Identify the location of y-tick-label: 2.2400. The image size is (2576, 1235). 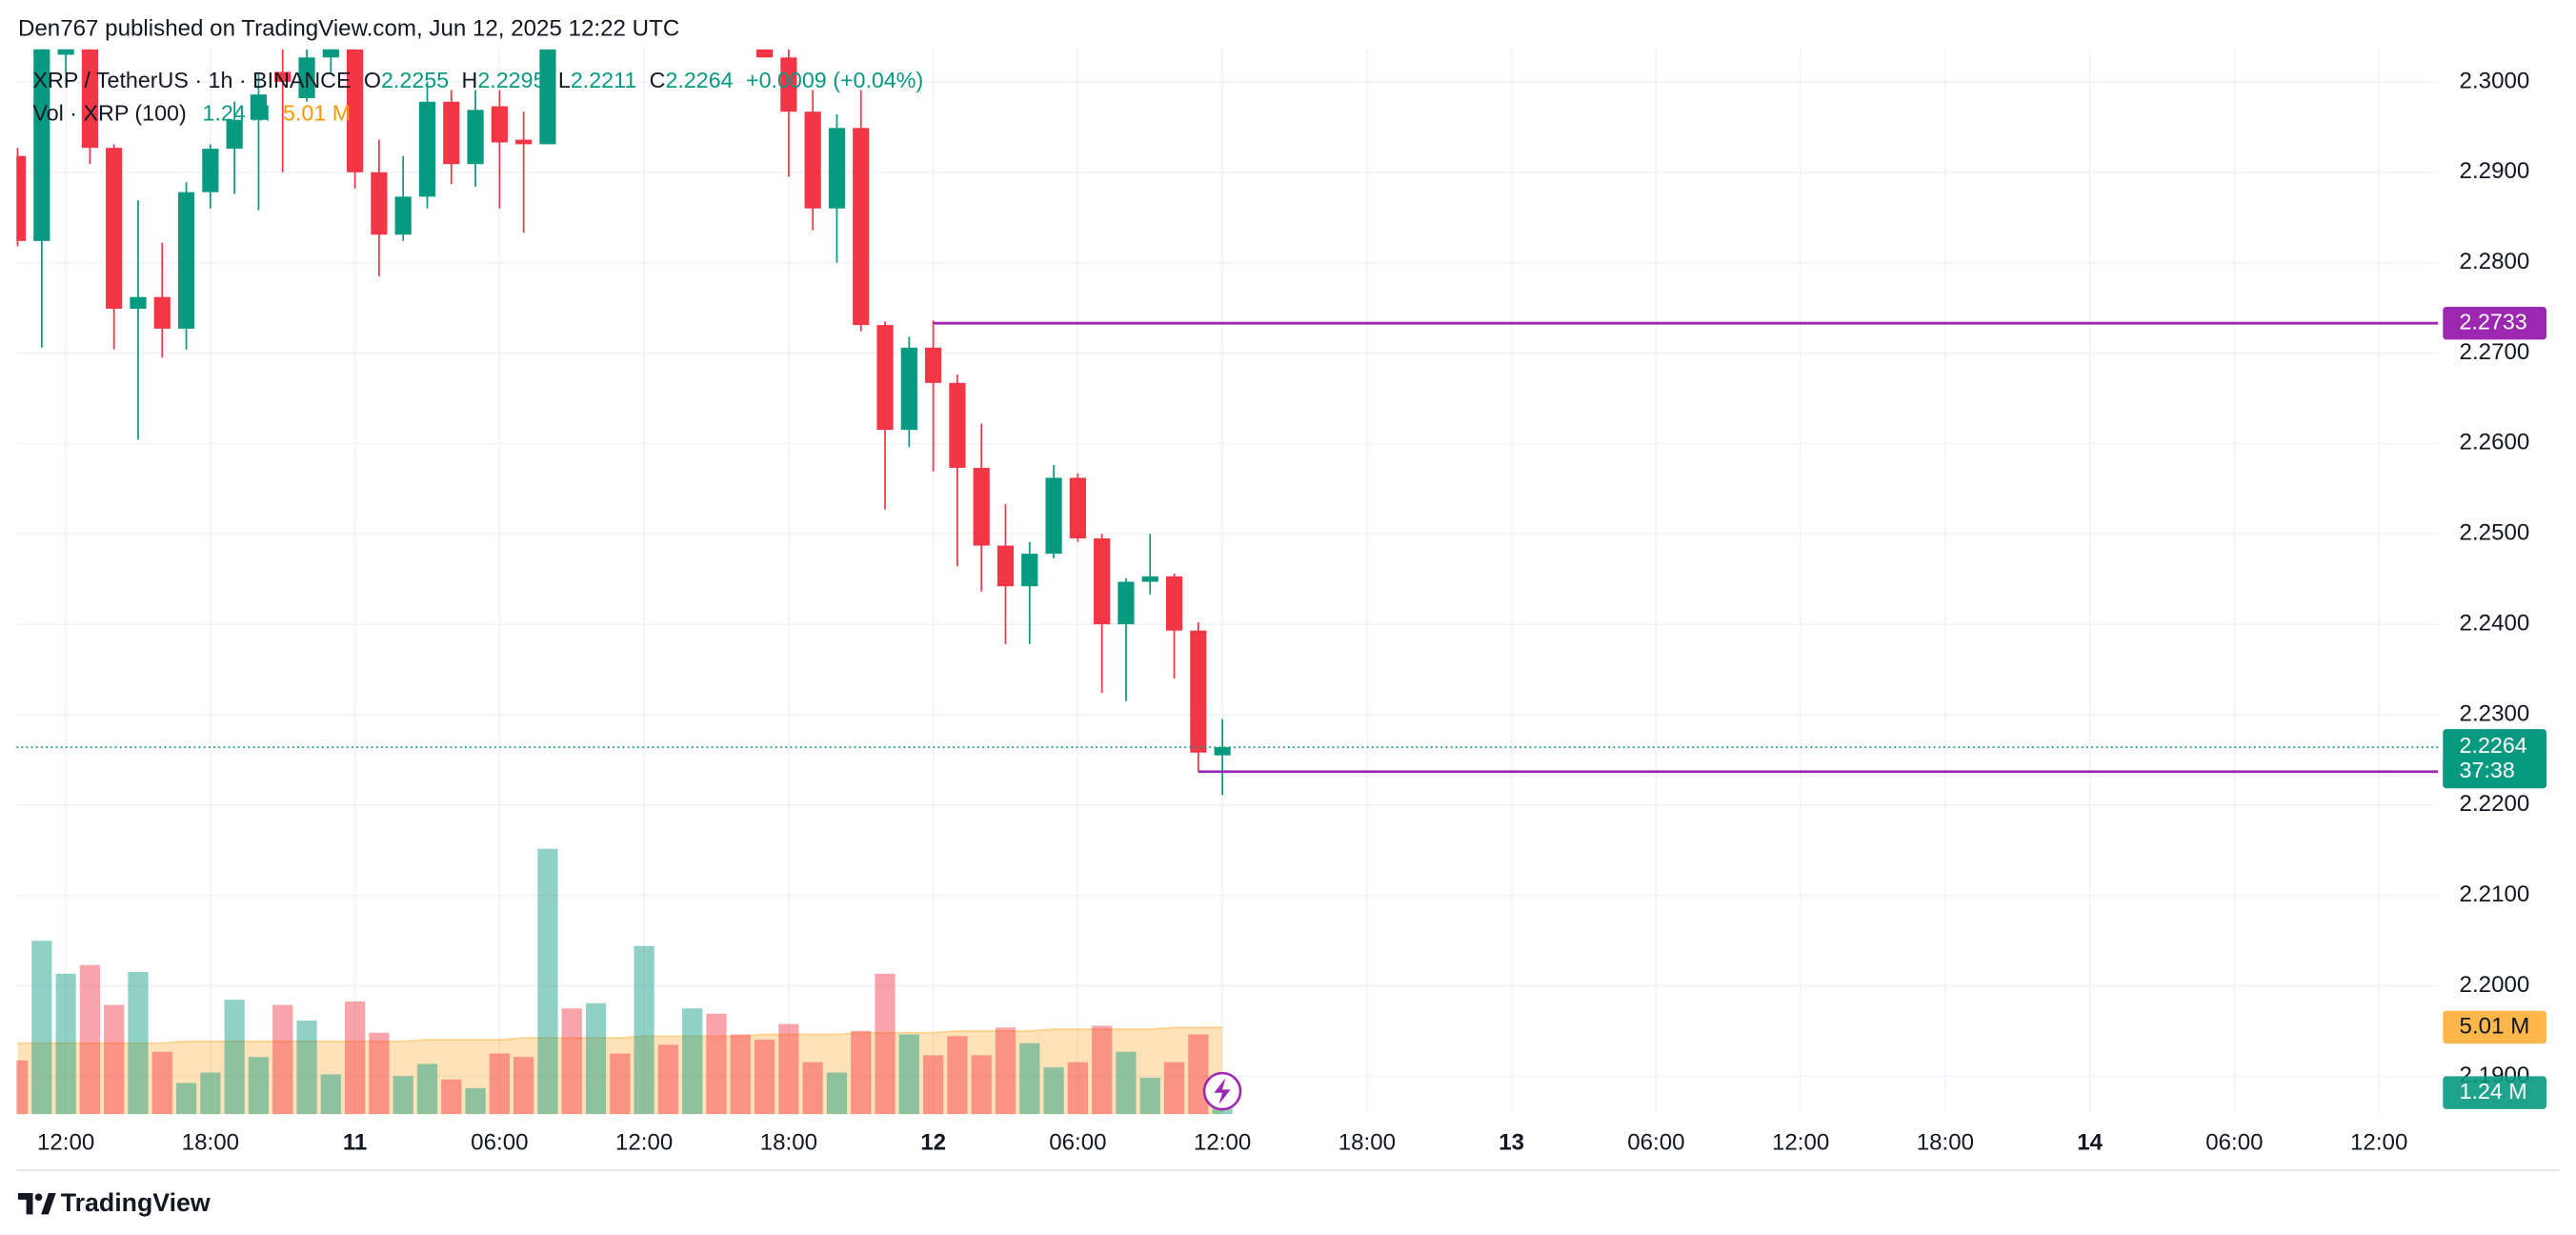
(2495, 623).